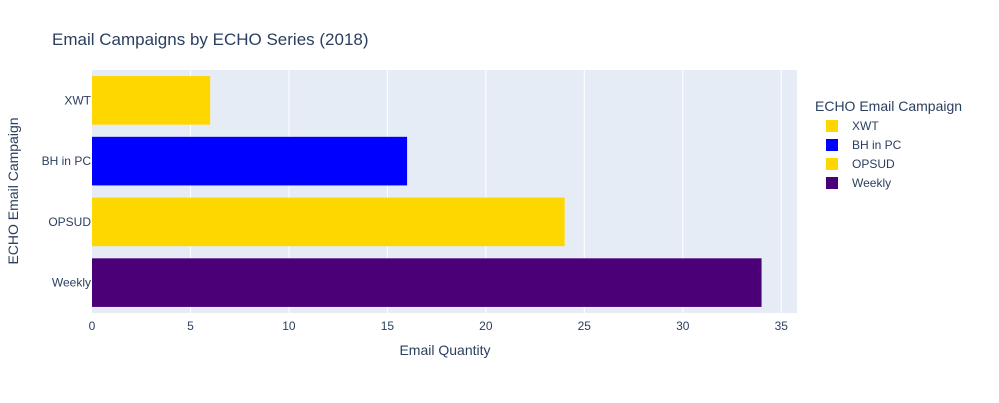 This screenshot has width=999, height=403. I want to click on x-axis-title: Email Quantity, so click(444, 350).